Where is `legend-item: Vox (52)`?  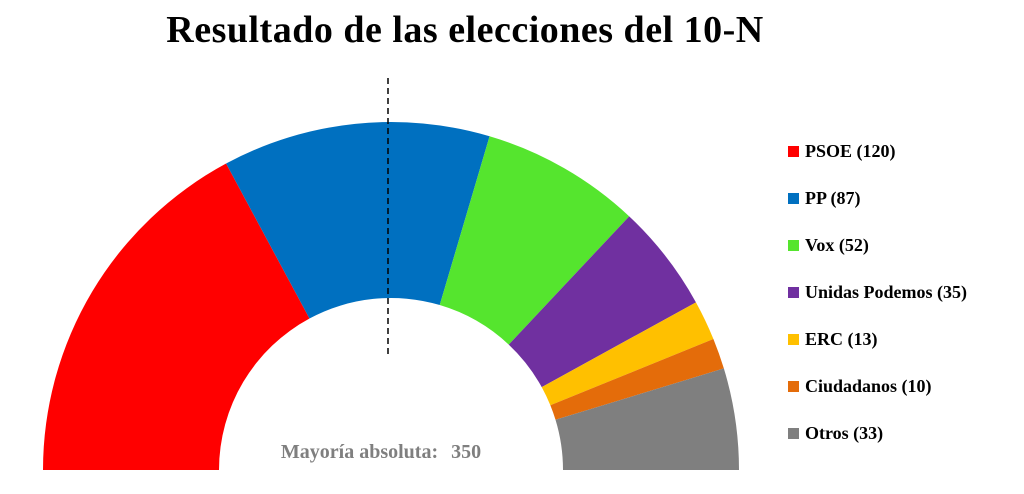 legend-item: Vox (52) is located at coordinates (877, 245).